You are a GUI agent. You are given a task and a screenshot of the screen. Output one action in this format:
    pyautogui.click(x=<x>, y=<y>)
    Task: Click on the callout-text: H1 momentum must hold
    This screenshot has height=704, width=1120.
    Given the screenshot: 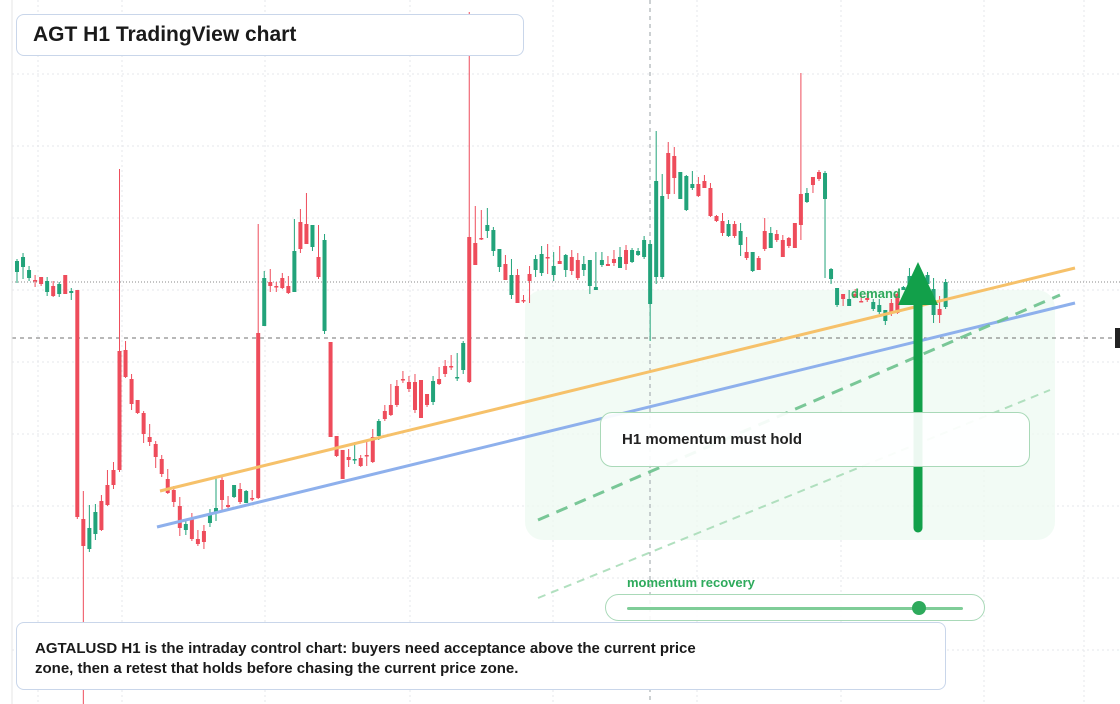 What is the action you would take?
    pyautogui.click(x=712, y=439)
    